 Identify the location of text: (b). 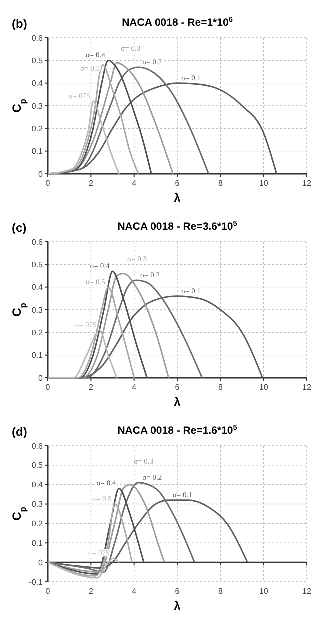
(20, 24).